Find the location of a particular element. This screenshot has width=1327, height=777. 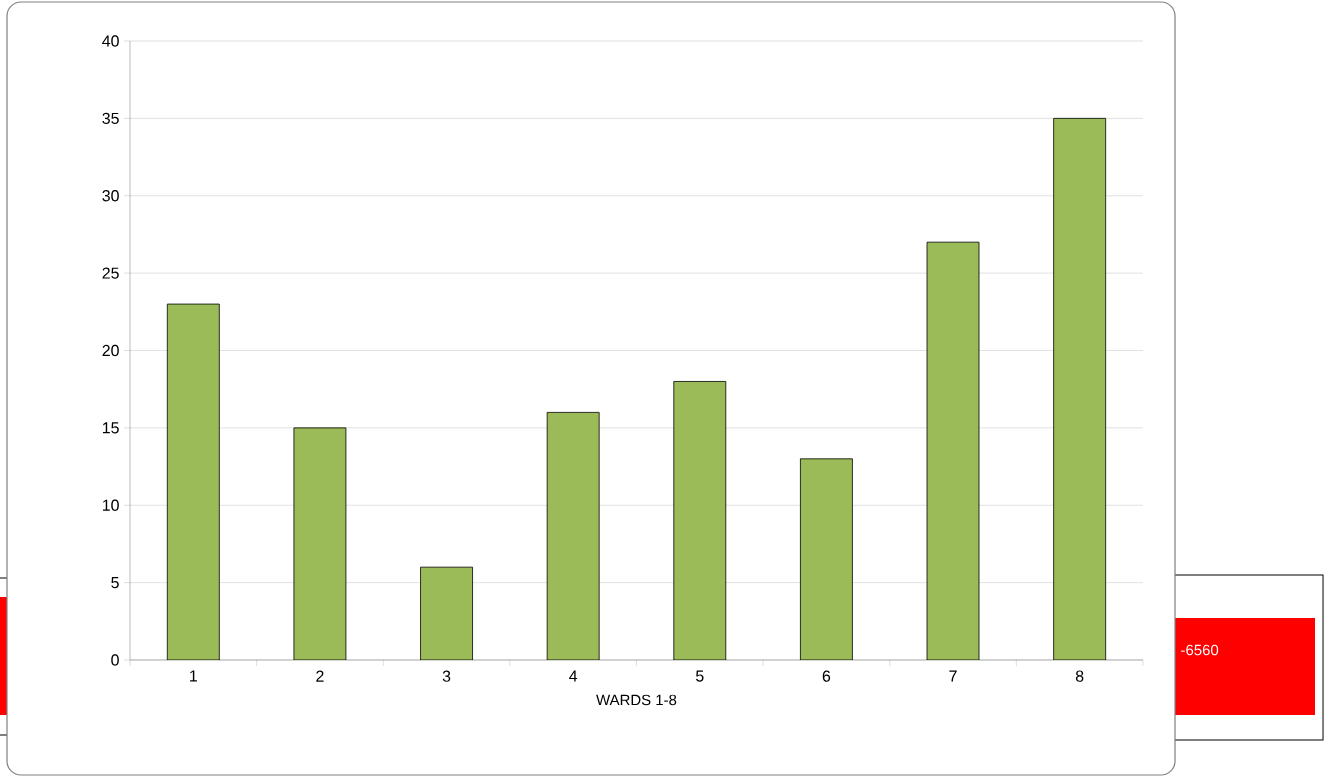

y-tick-label: 10 is located at coordinates (110, 505).